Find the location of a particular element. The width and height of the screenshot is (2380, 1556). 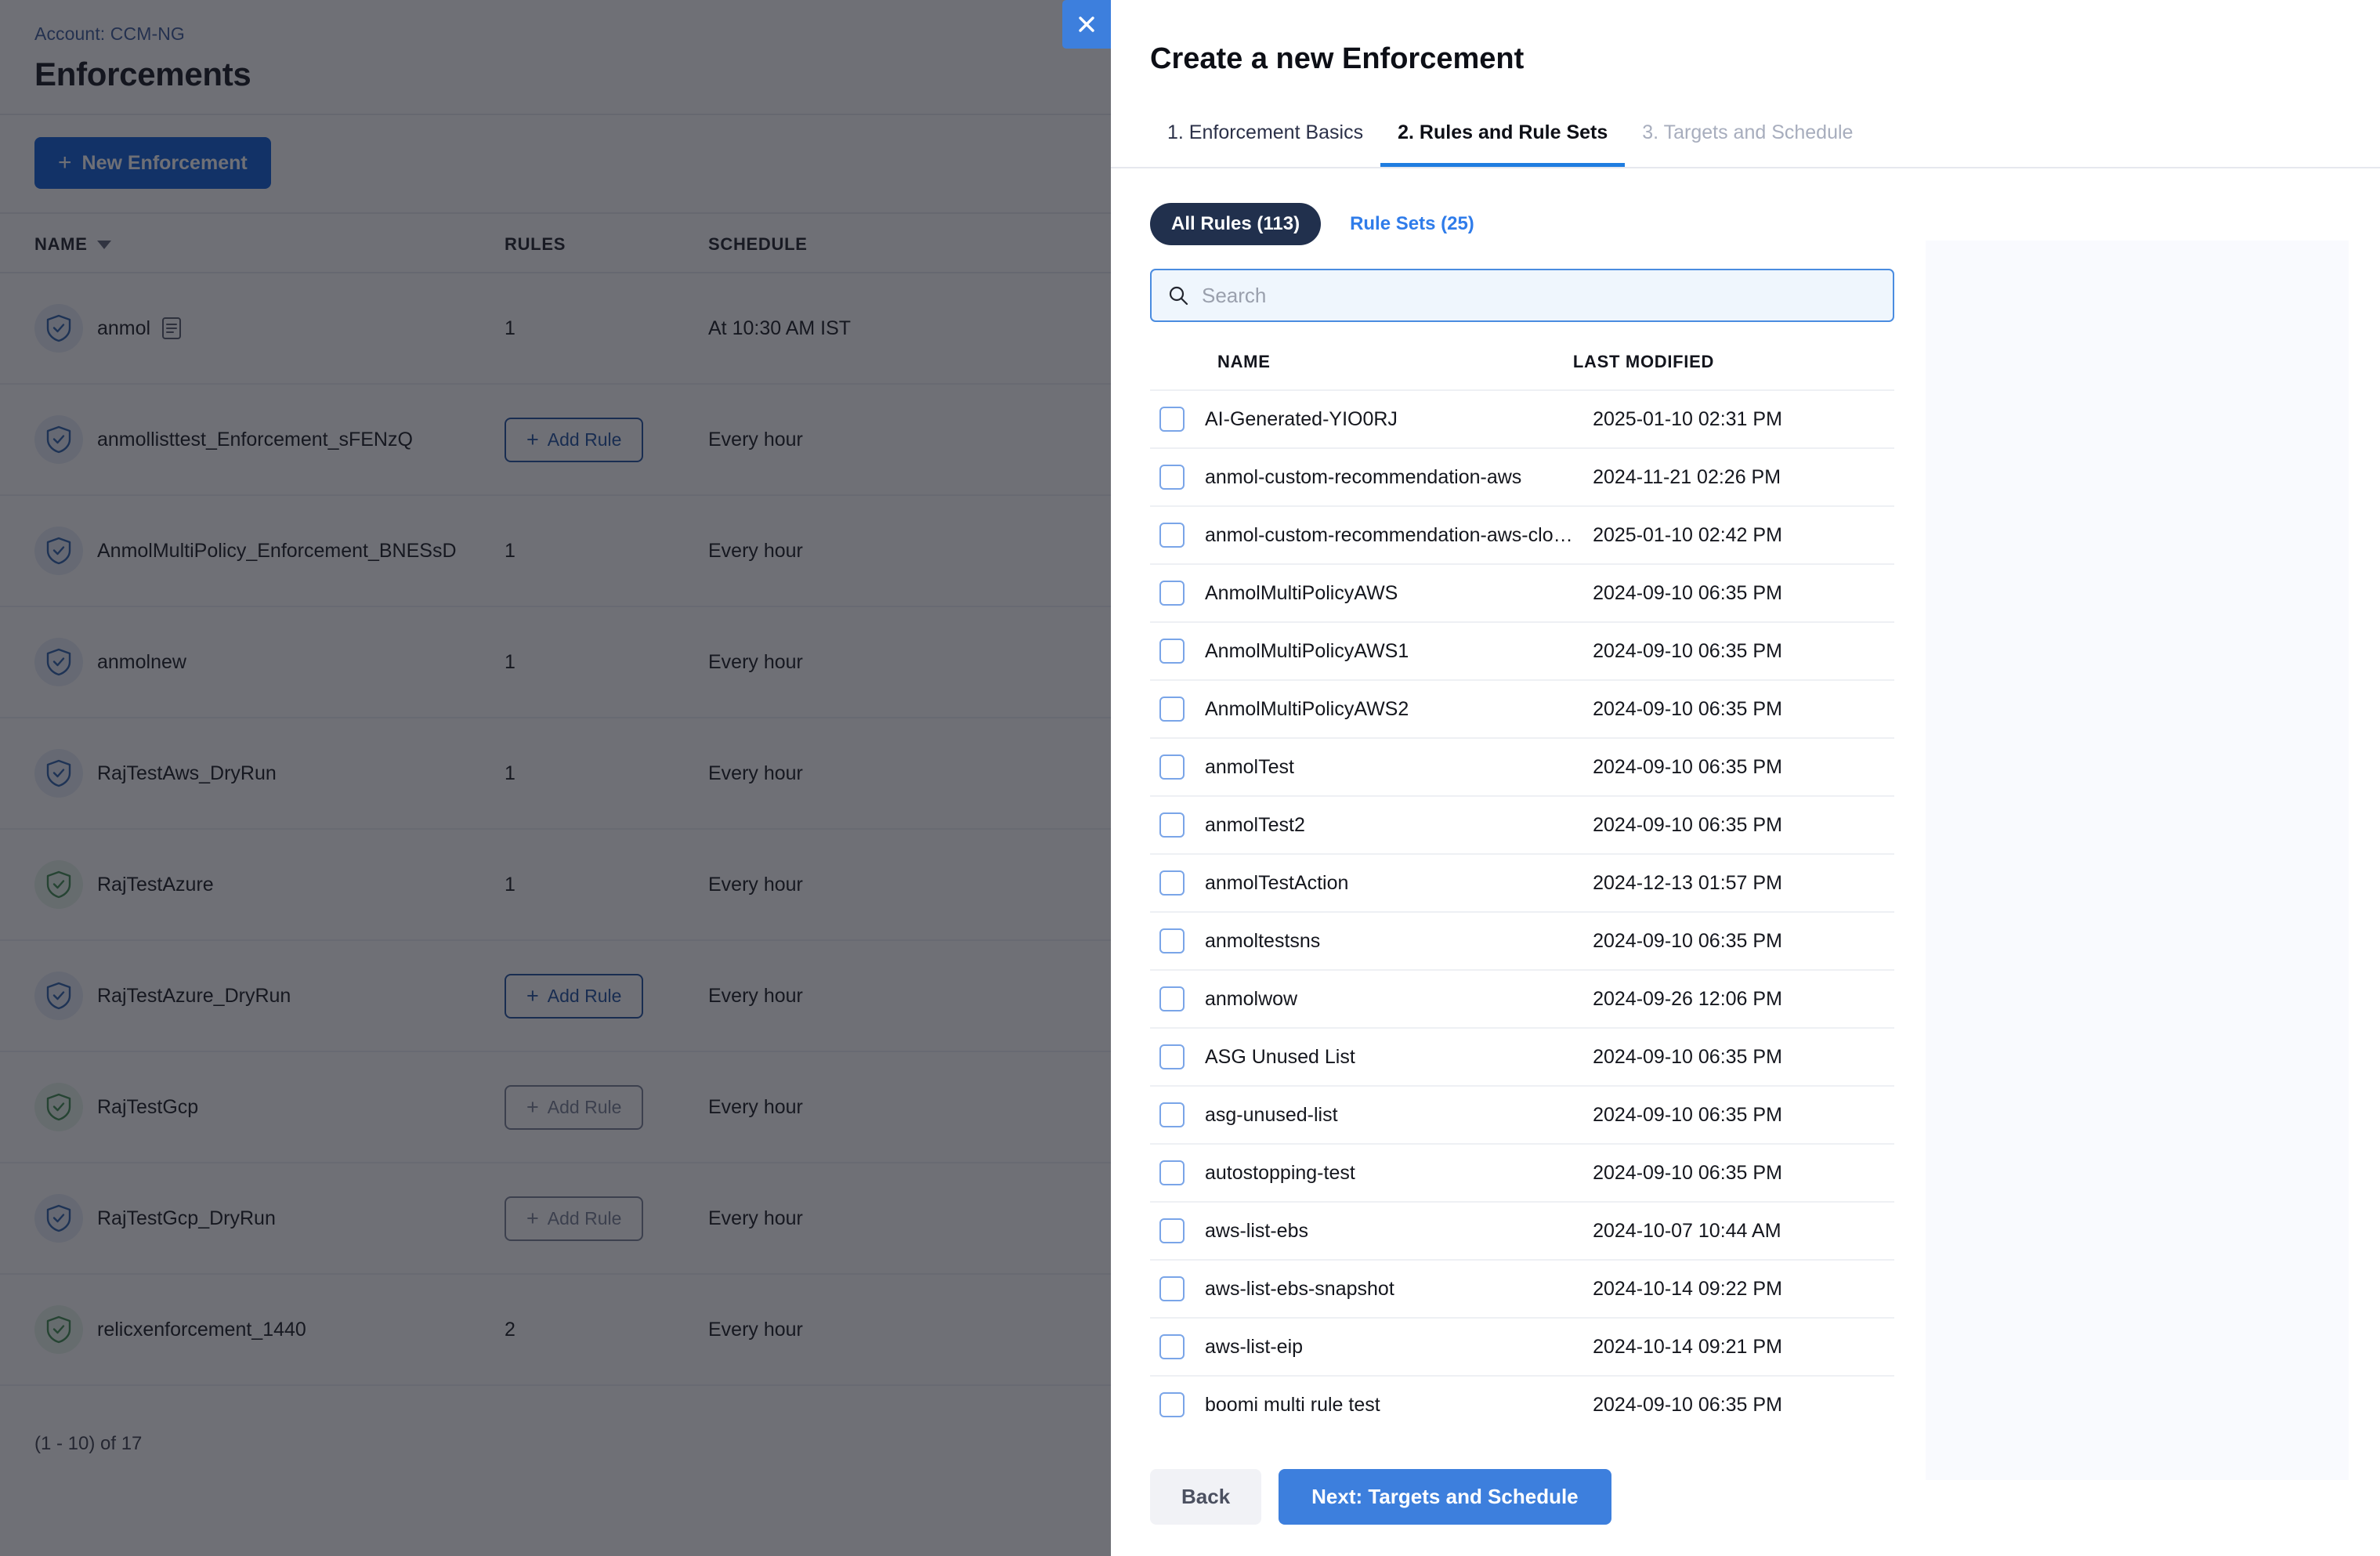

search-box is located at coordinates (1522, 295).